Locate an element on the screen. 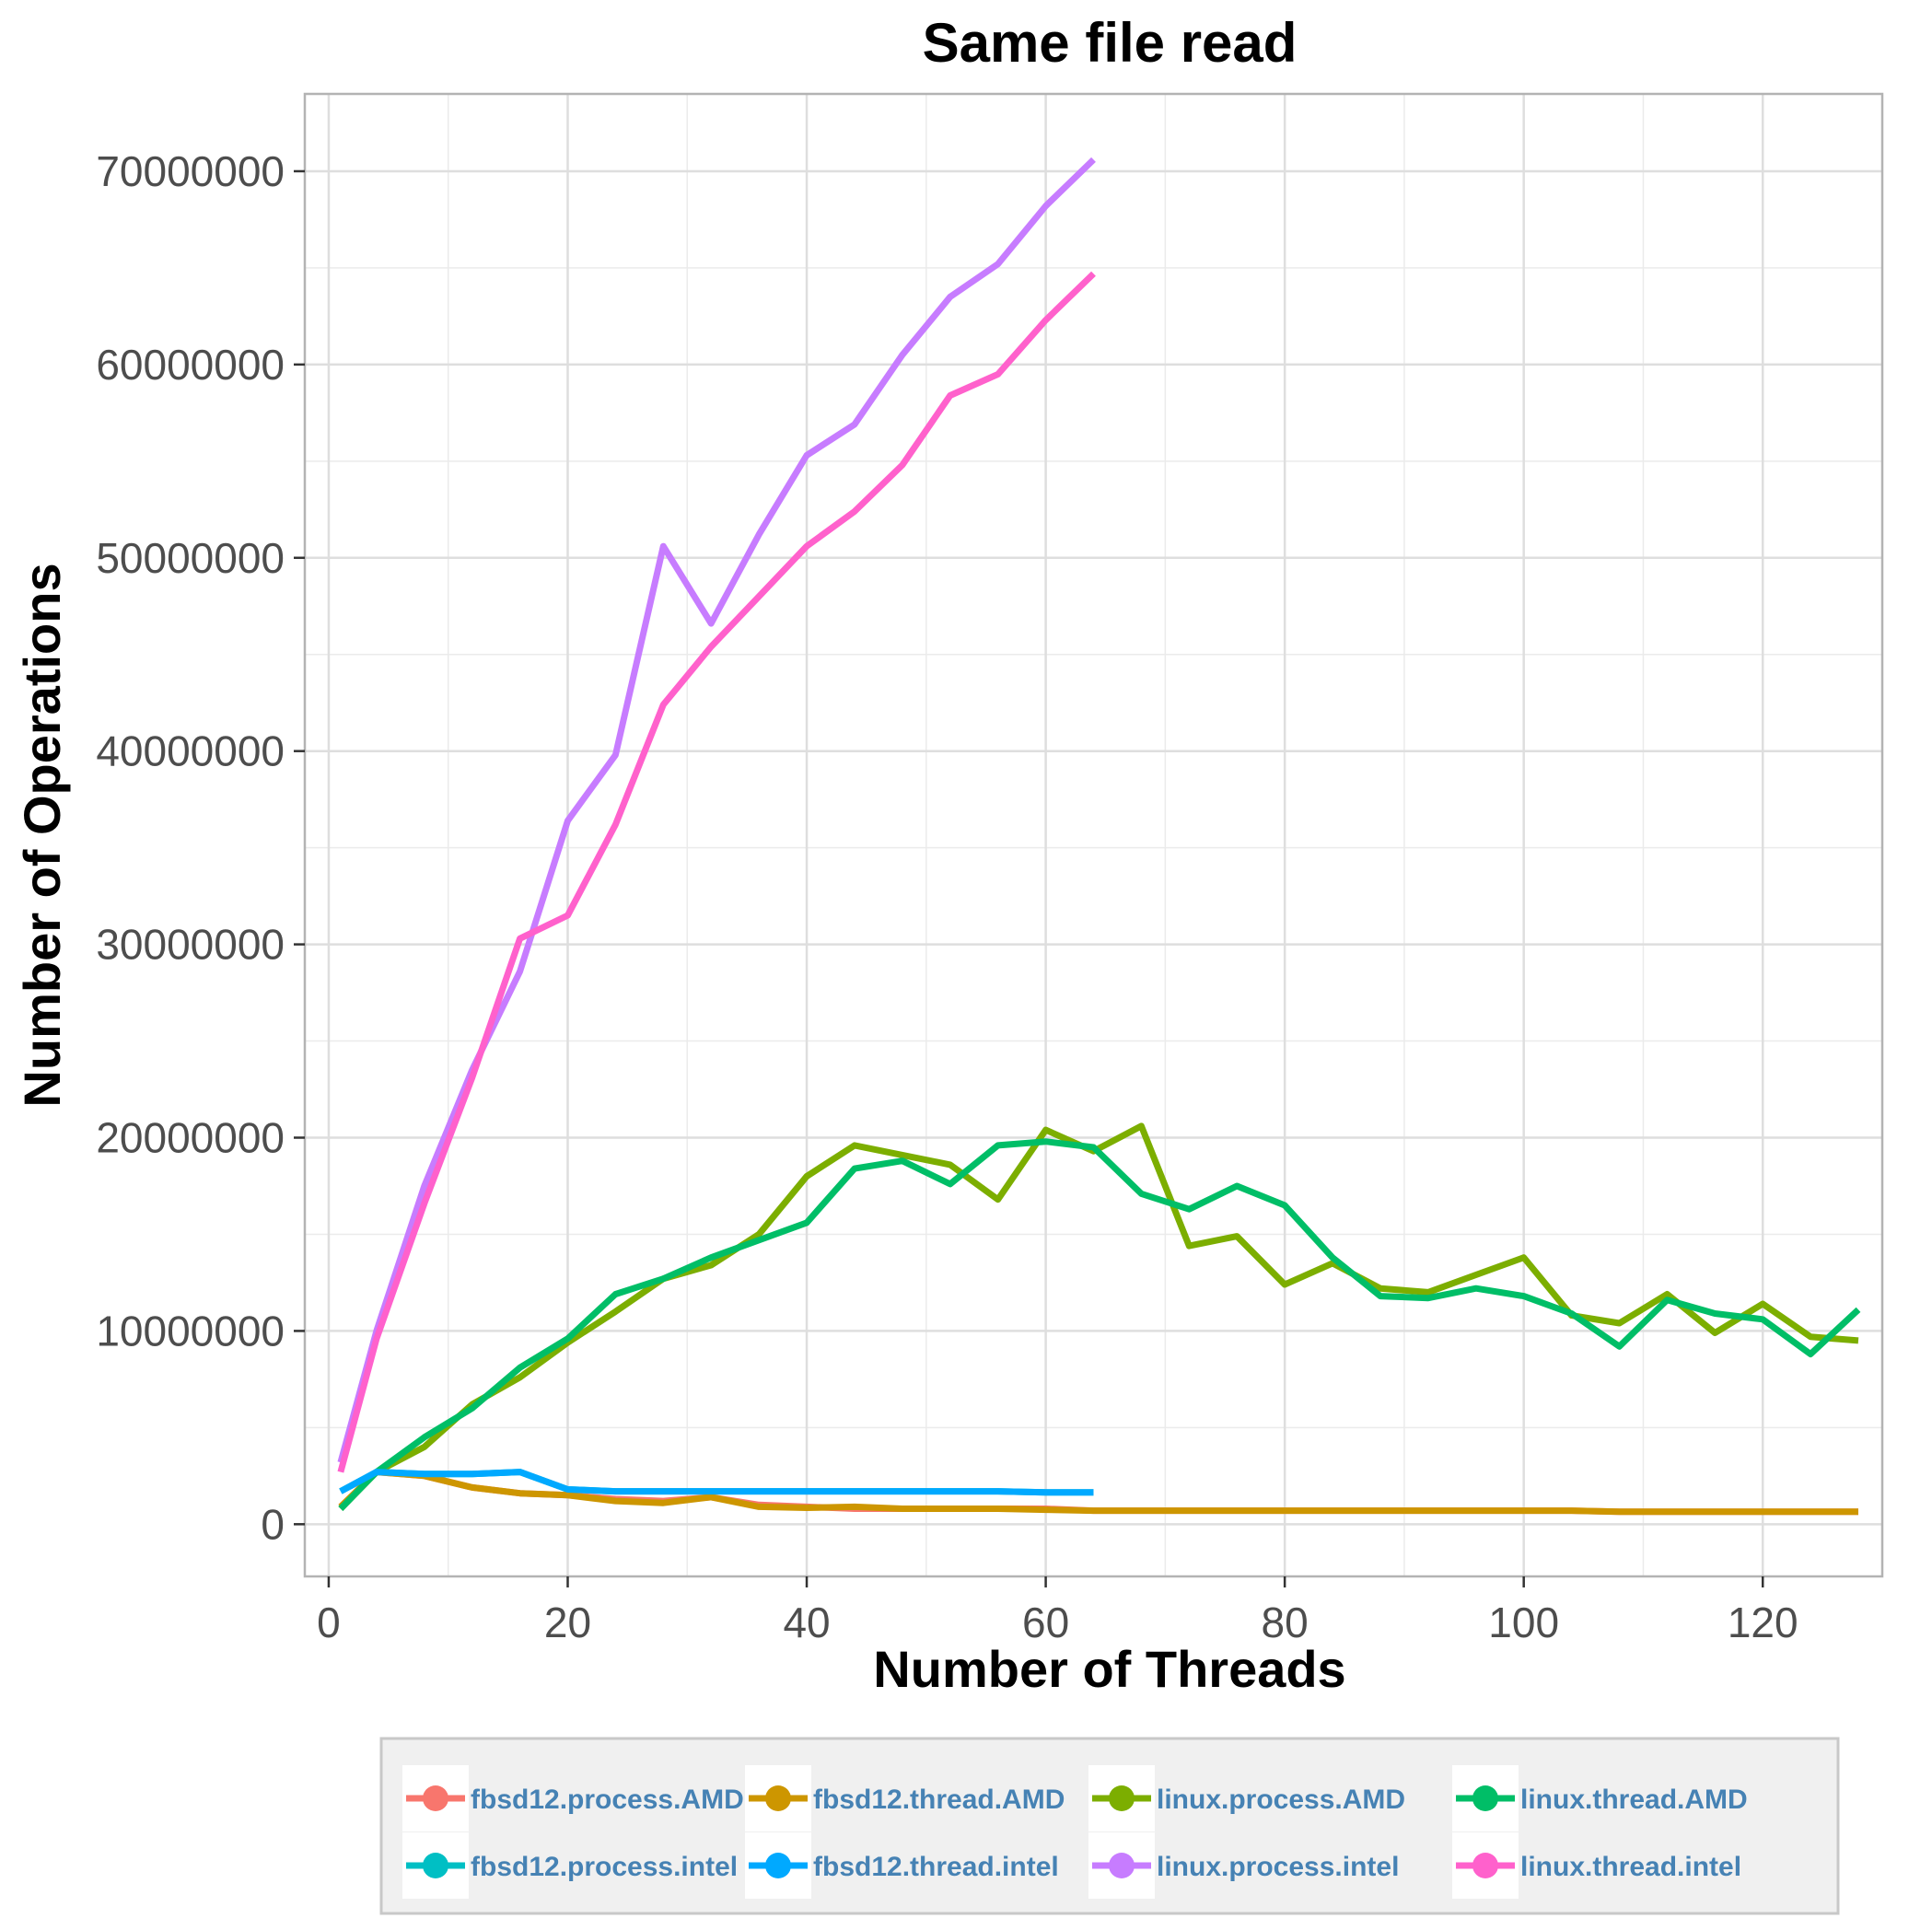 The image size is (1932, 1930). legend-label: fbsd12.process.intel is located at coordinates (604, 1867).